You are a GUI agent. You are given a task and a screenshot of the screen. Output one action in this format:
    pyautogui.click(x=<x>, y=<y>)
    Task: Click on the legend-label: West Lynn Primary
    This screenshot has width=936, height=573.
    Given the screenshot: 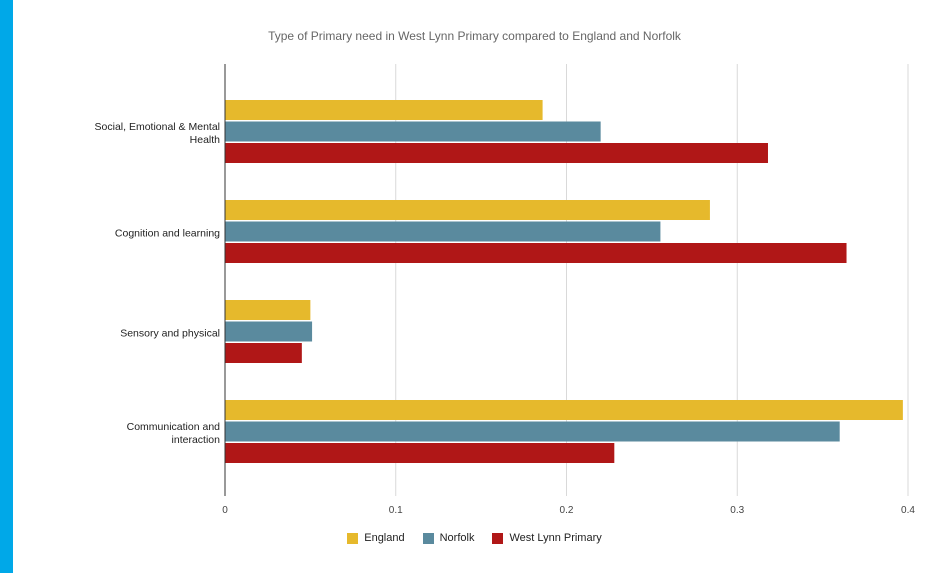 What is the action you would take?
    pyautogui.click(x=555, y=538)
    